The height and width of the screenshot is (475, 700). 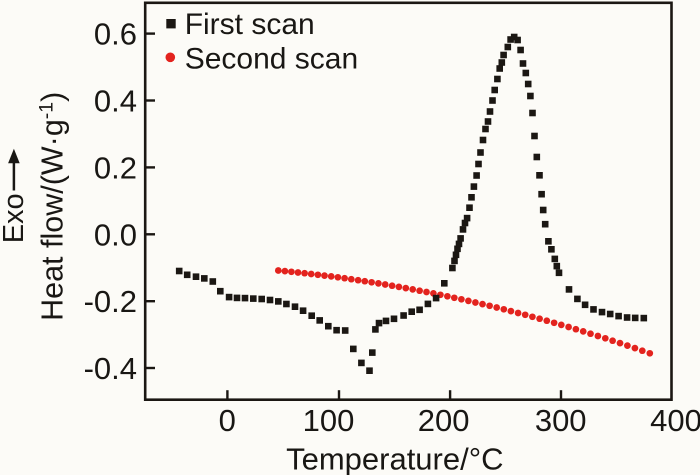 I want to click on svg-text: 0, so click(x=227, y=420).